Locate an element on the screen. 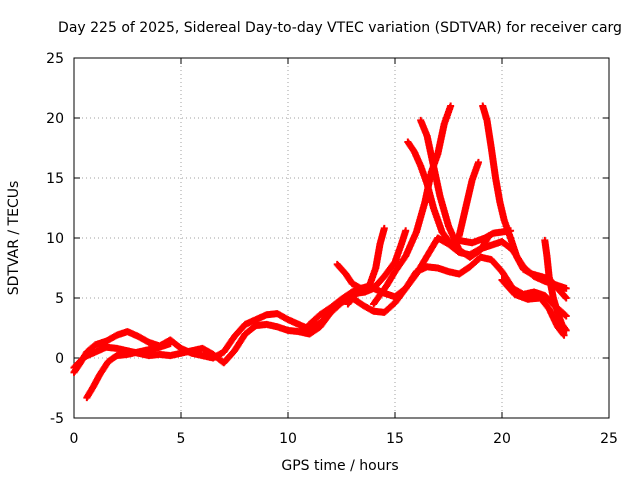  x-tick-label: 0 is located at coordinates (74, 439).